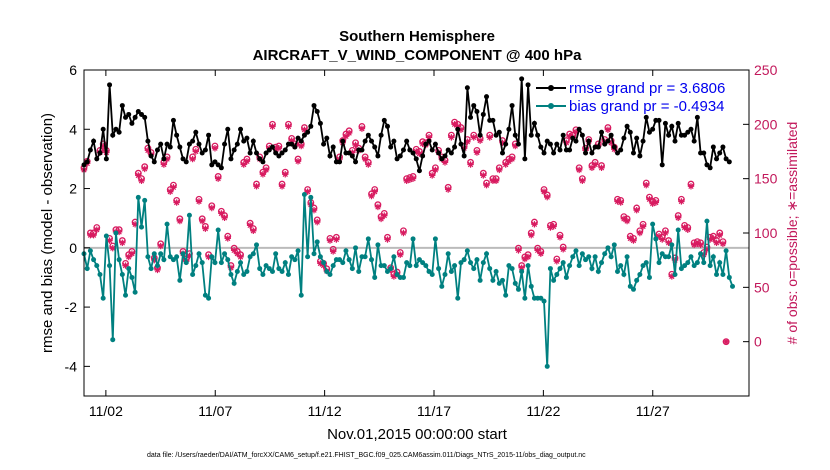 Image resolution: width=830 pixels, height=470 pixels. Describe the element at coordinates (325, 411) in the screenshot. I see `x-tick-label: 11/12` at that location.